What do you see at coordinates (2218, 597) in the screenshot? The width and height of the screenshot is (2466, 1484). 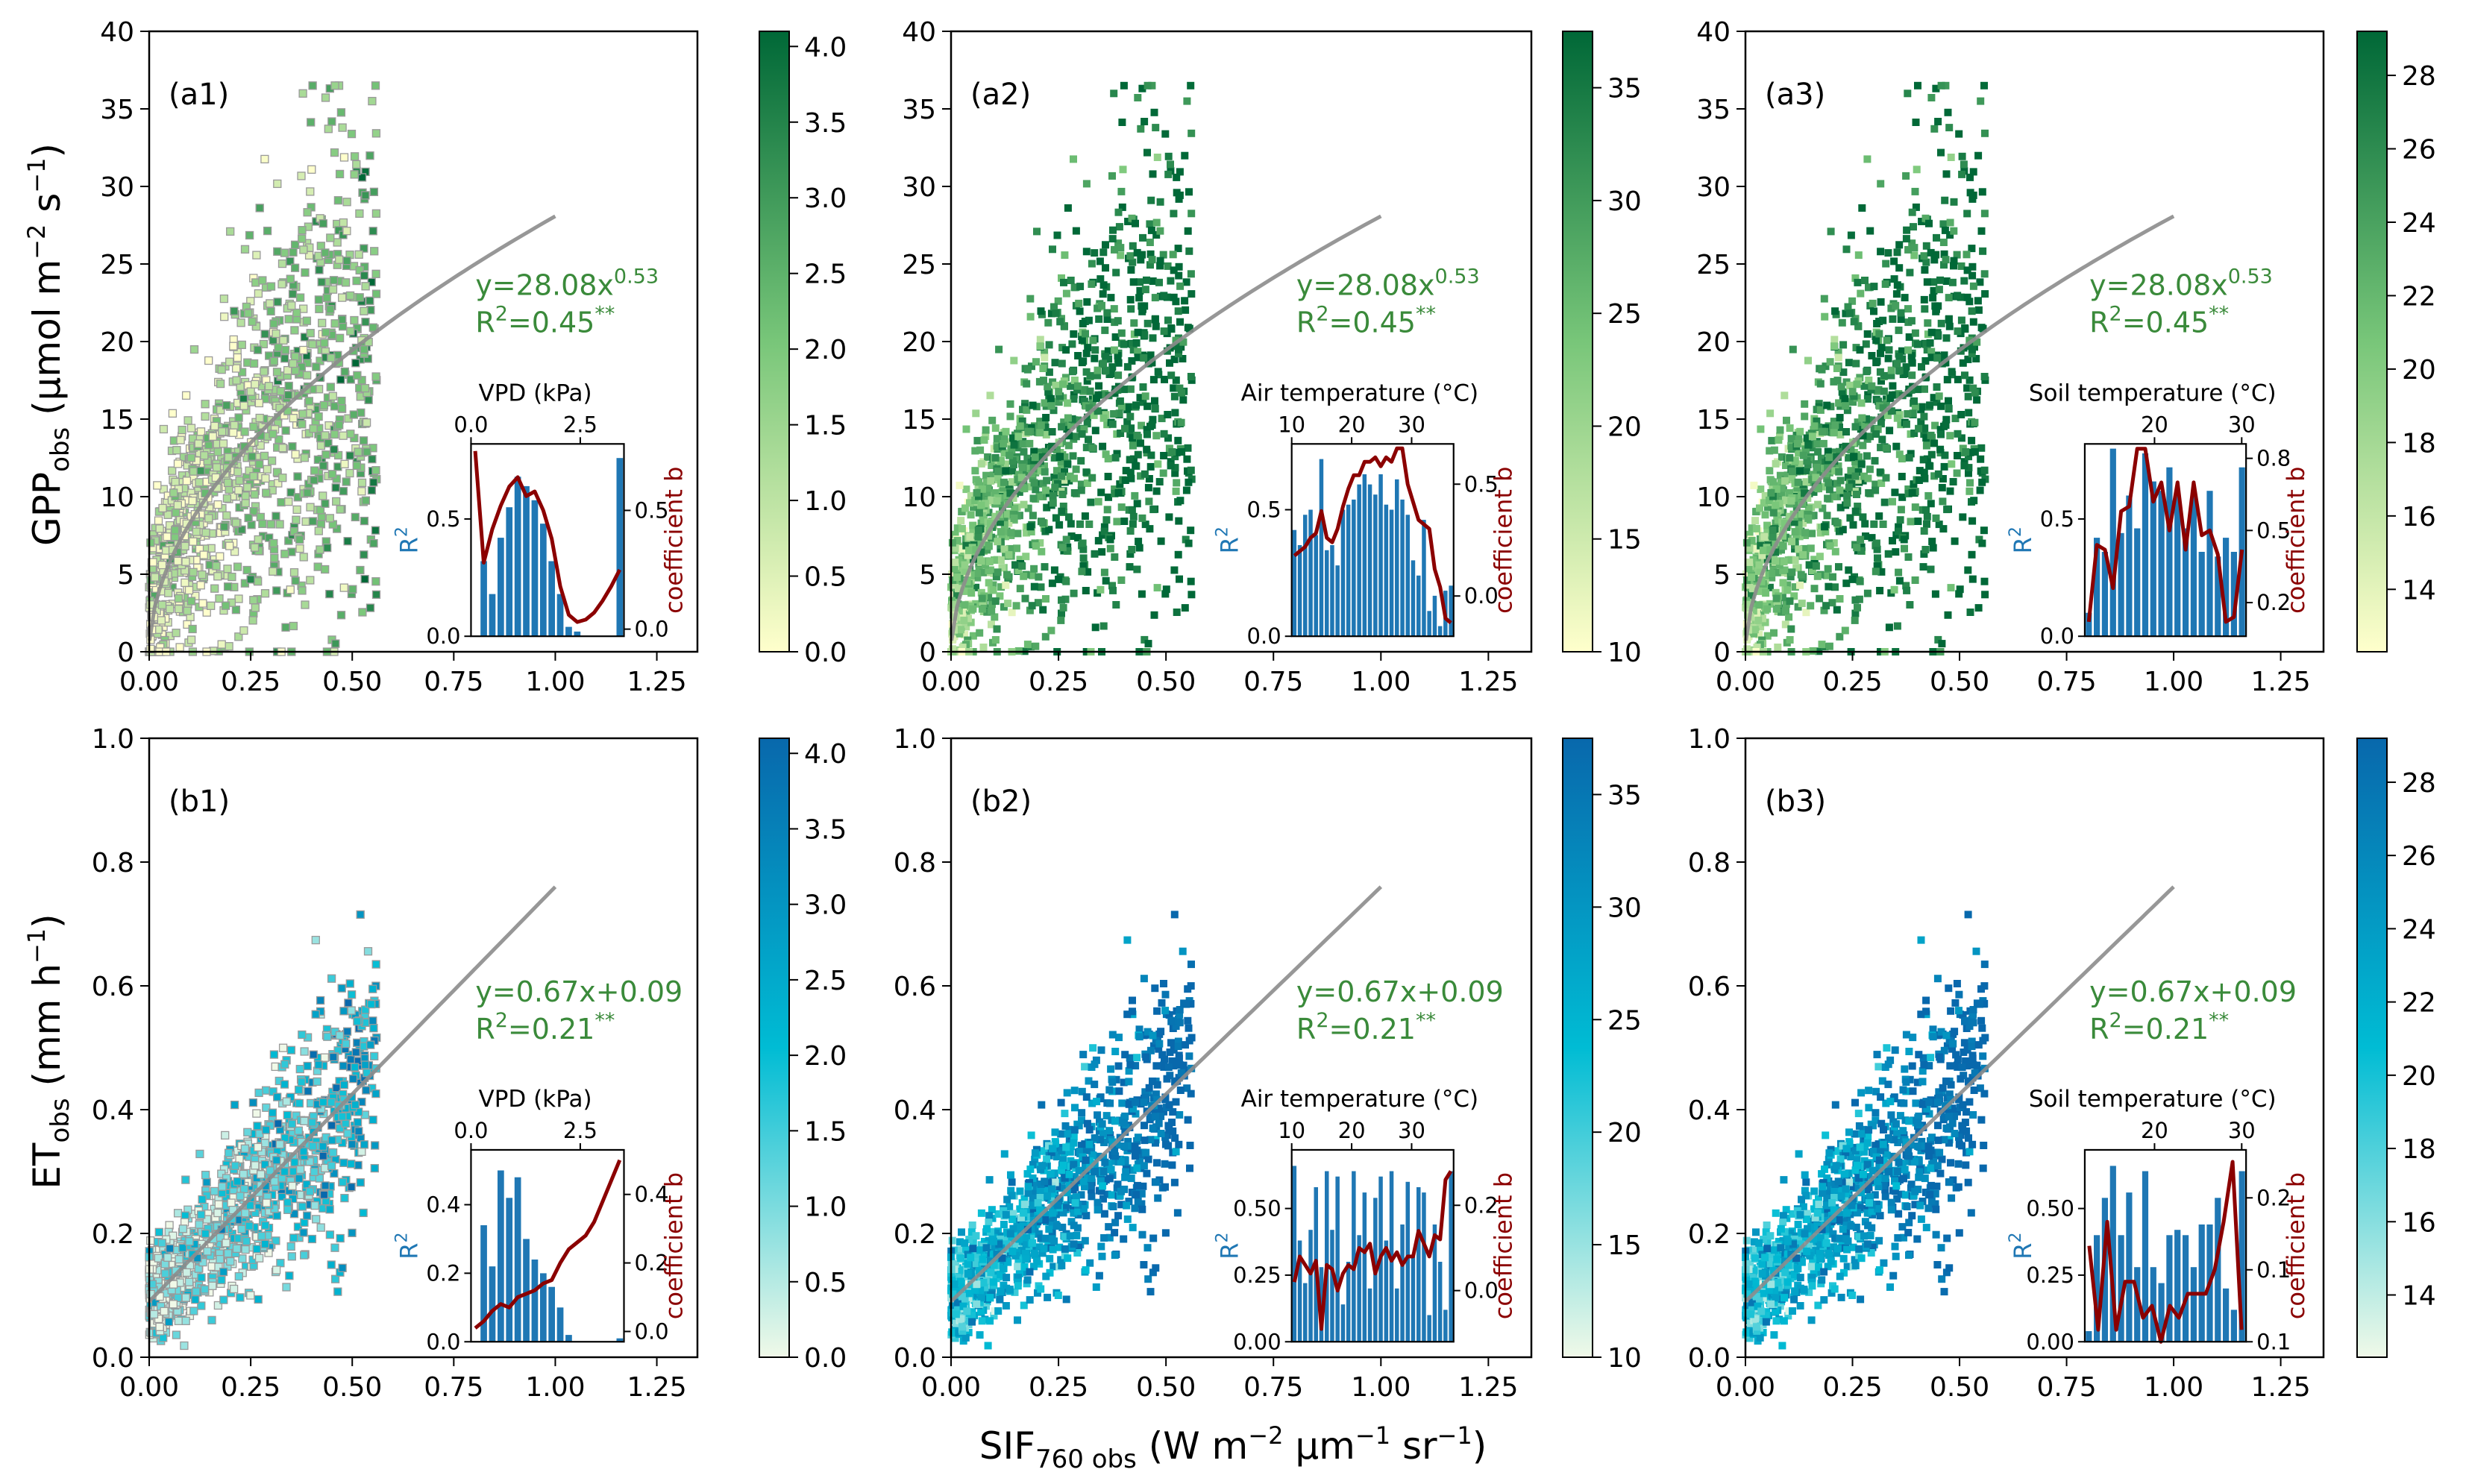 I see `inset-bar` at bounding box center [2218, 597].